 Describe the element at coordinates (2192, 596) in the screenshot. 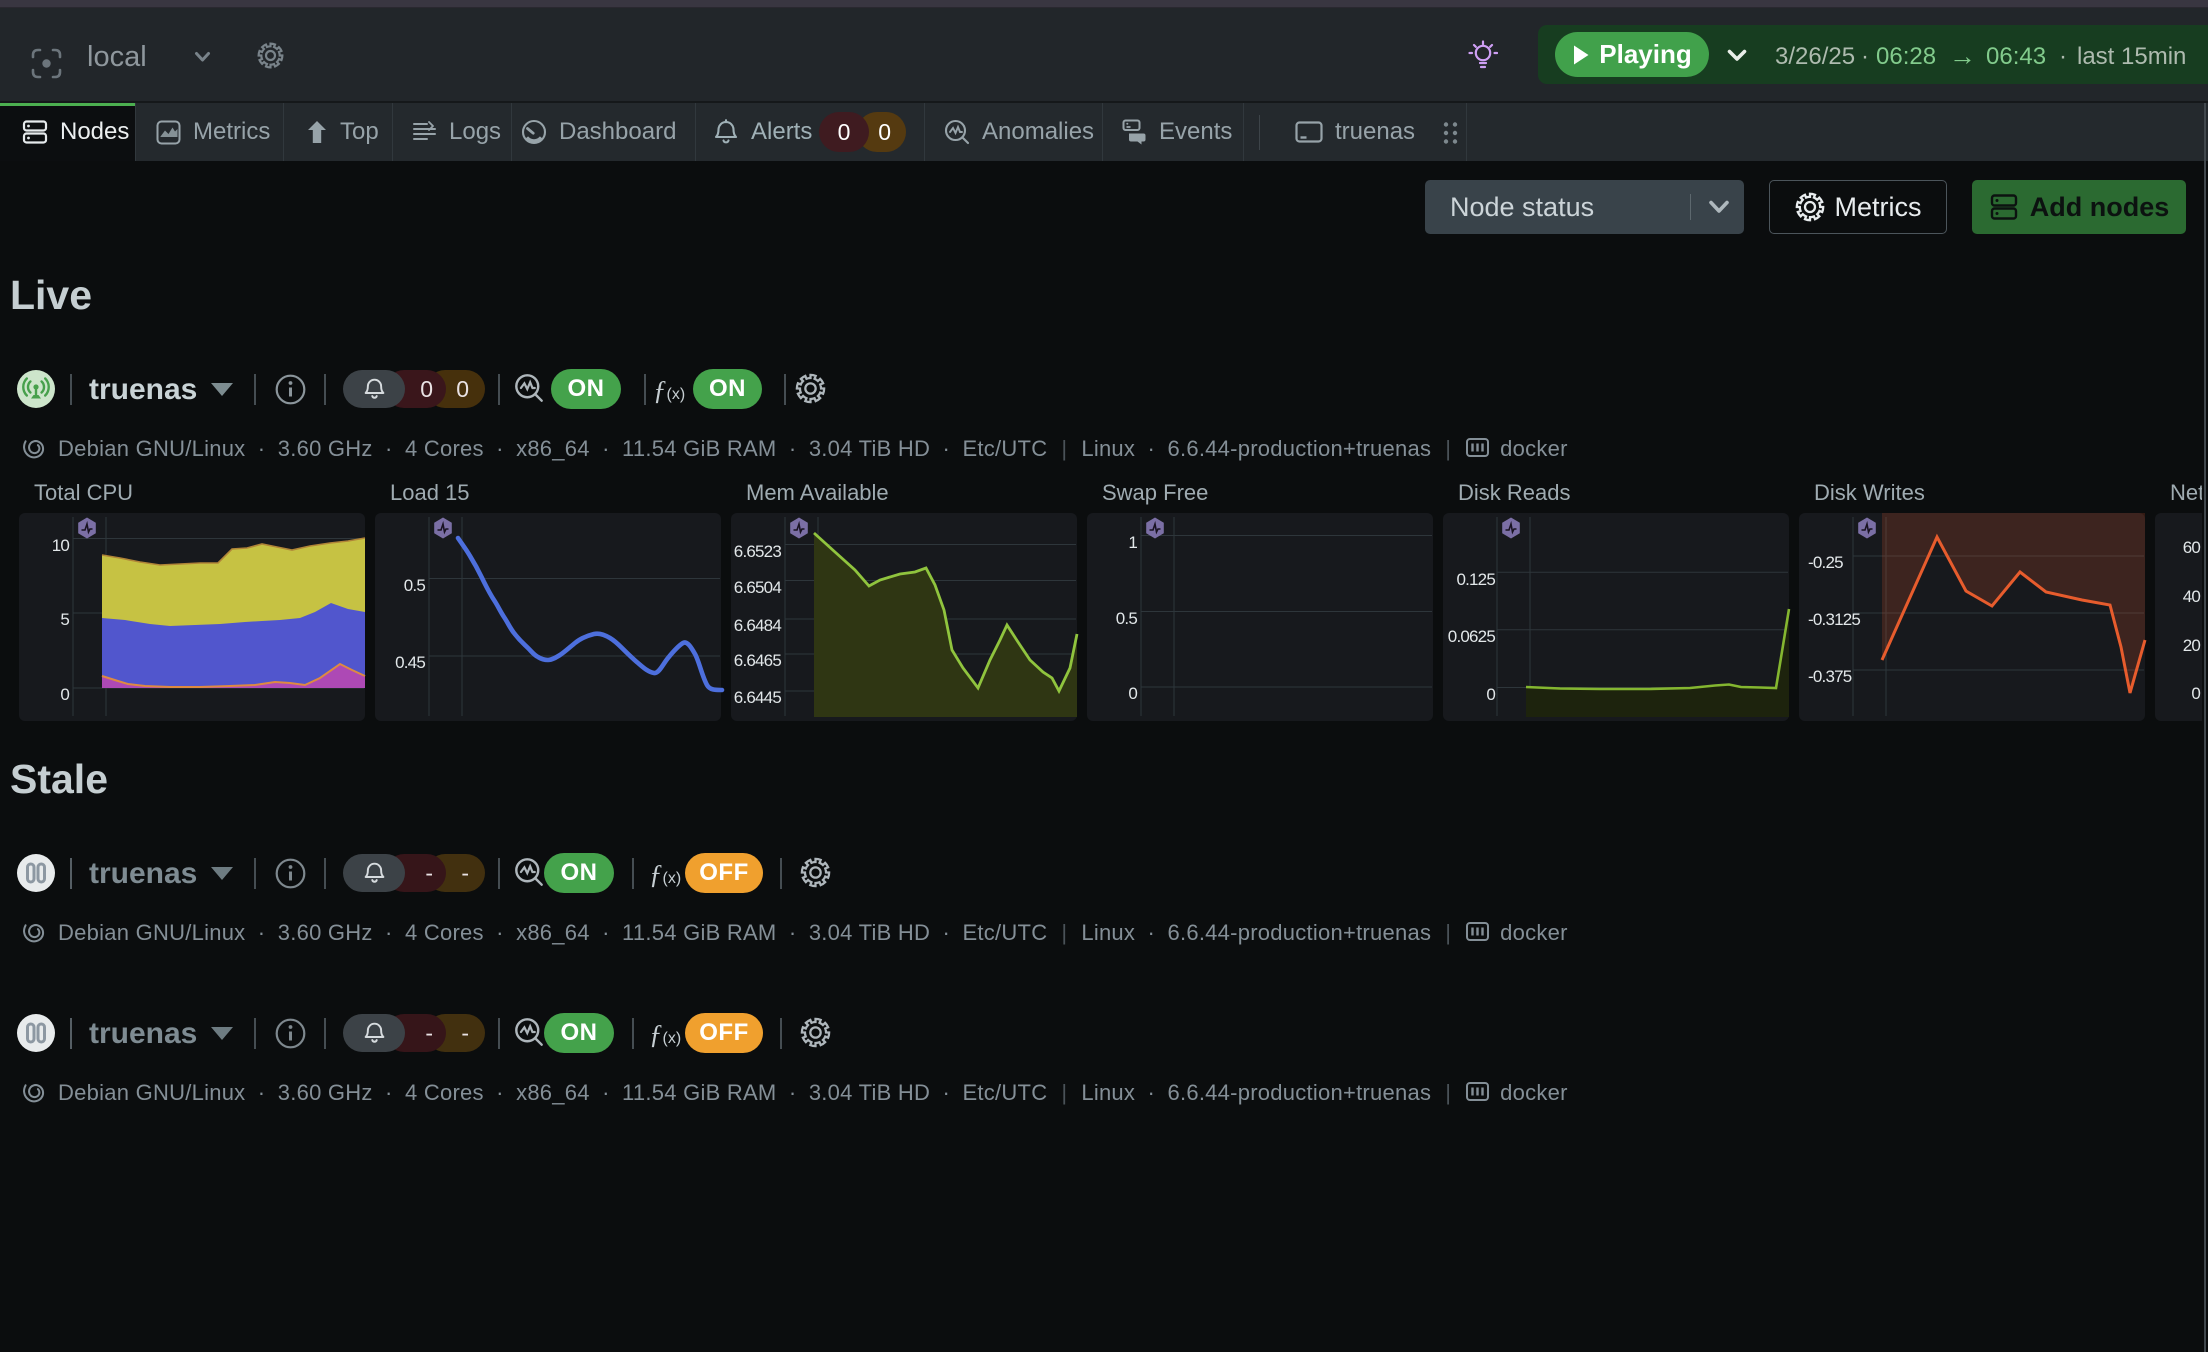

I see `svg-text: 40` at that location.